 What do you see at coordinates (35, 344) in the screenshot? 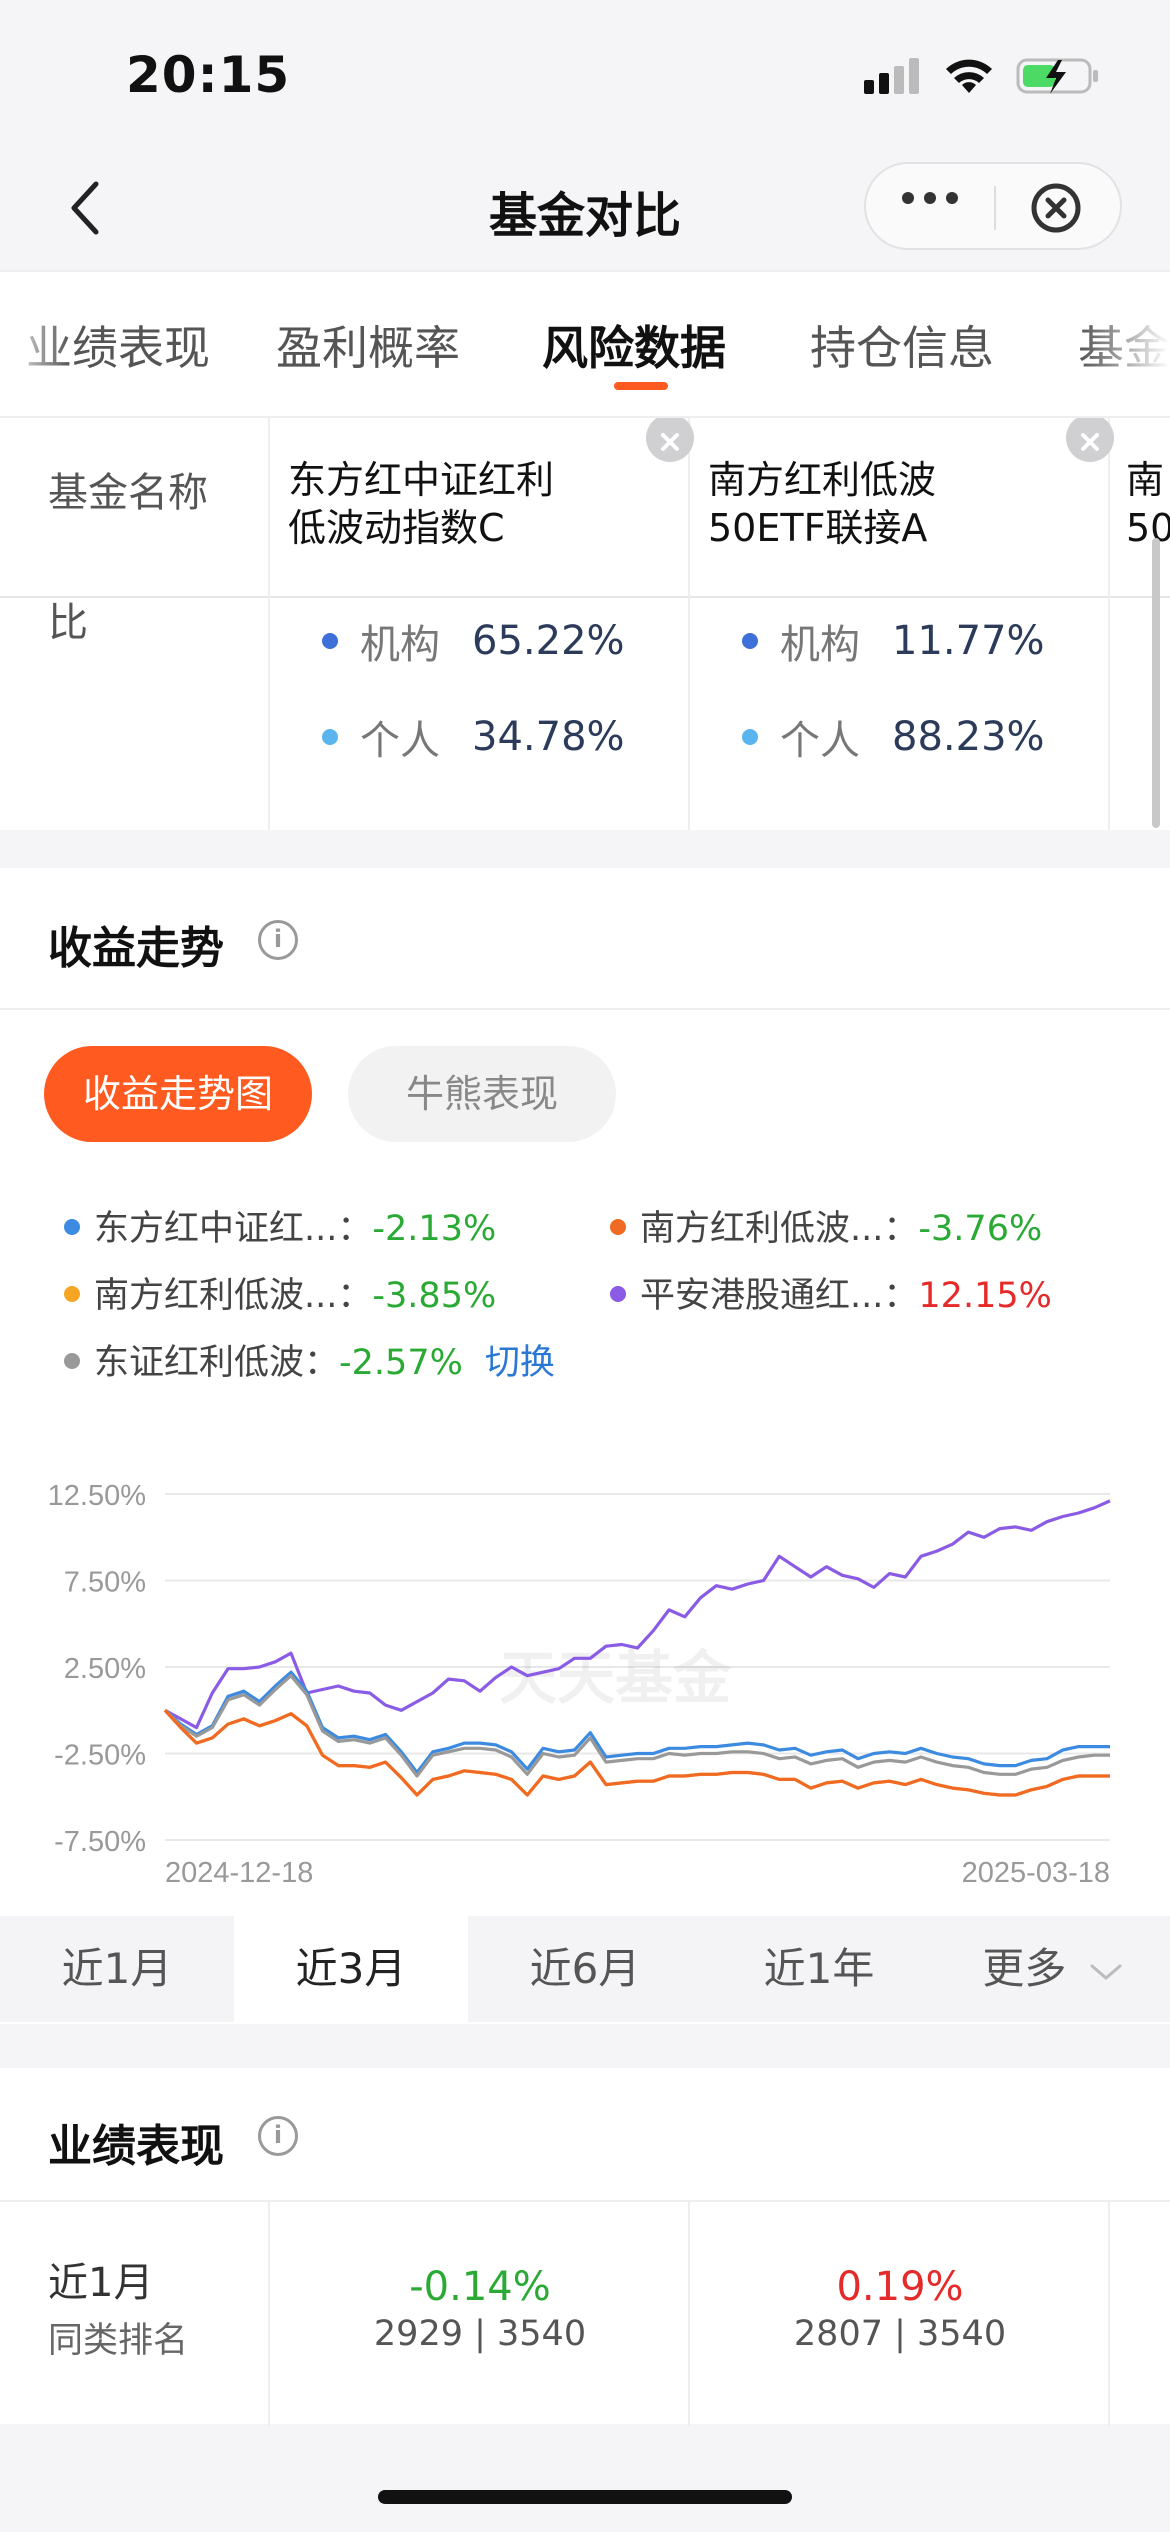
I see `tab-fade-left` at bounding box center [35, 344].